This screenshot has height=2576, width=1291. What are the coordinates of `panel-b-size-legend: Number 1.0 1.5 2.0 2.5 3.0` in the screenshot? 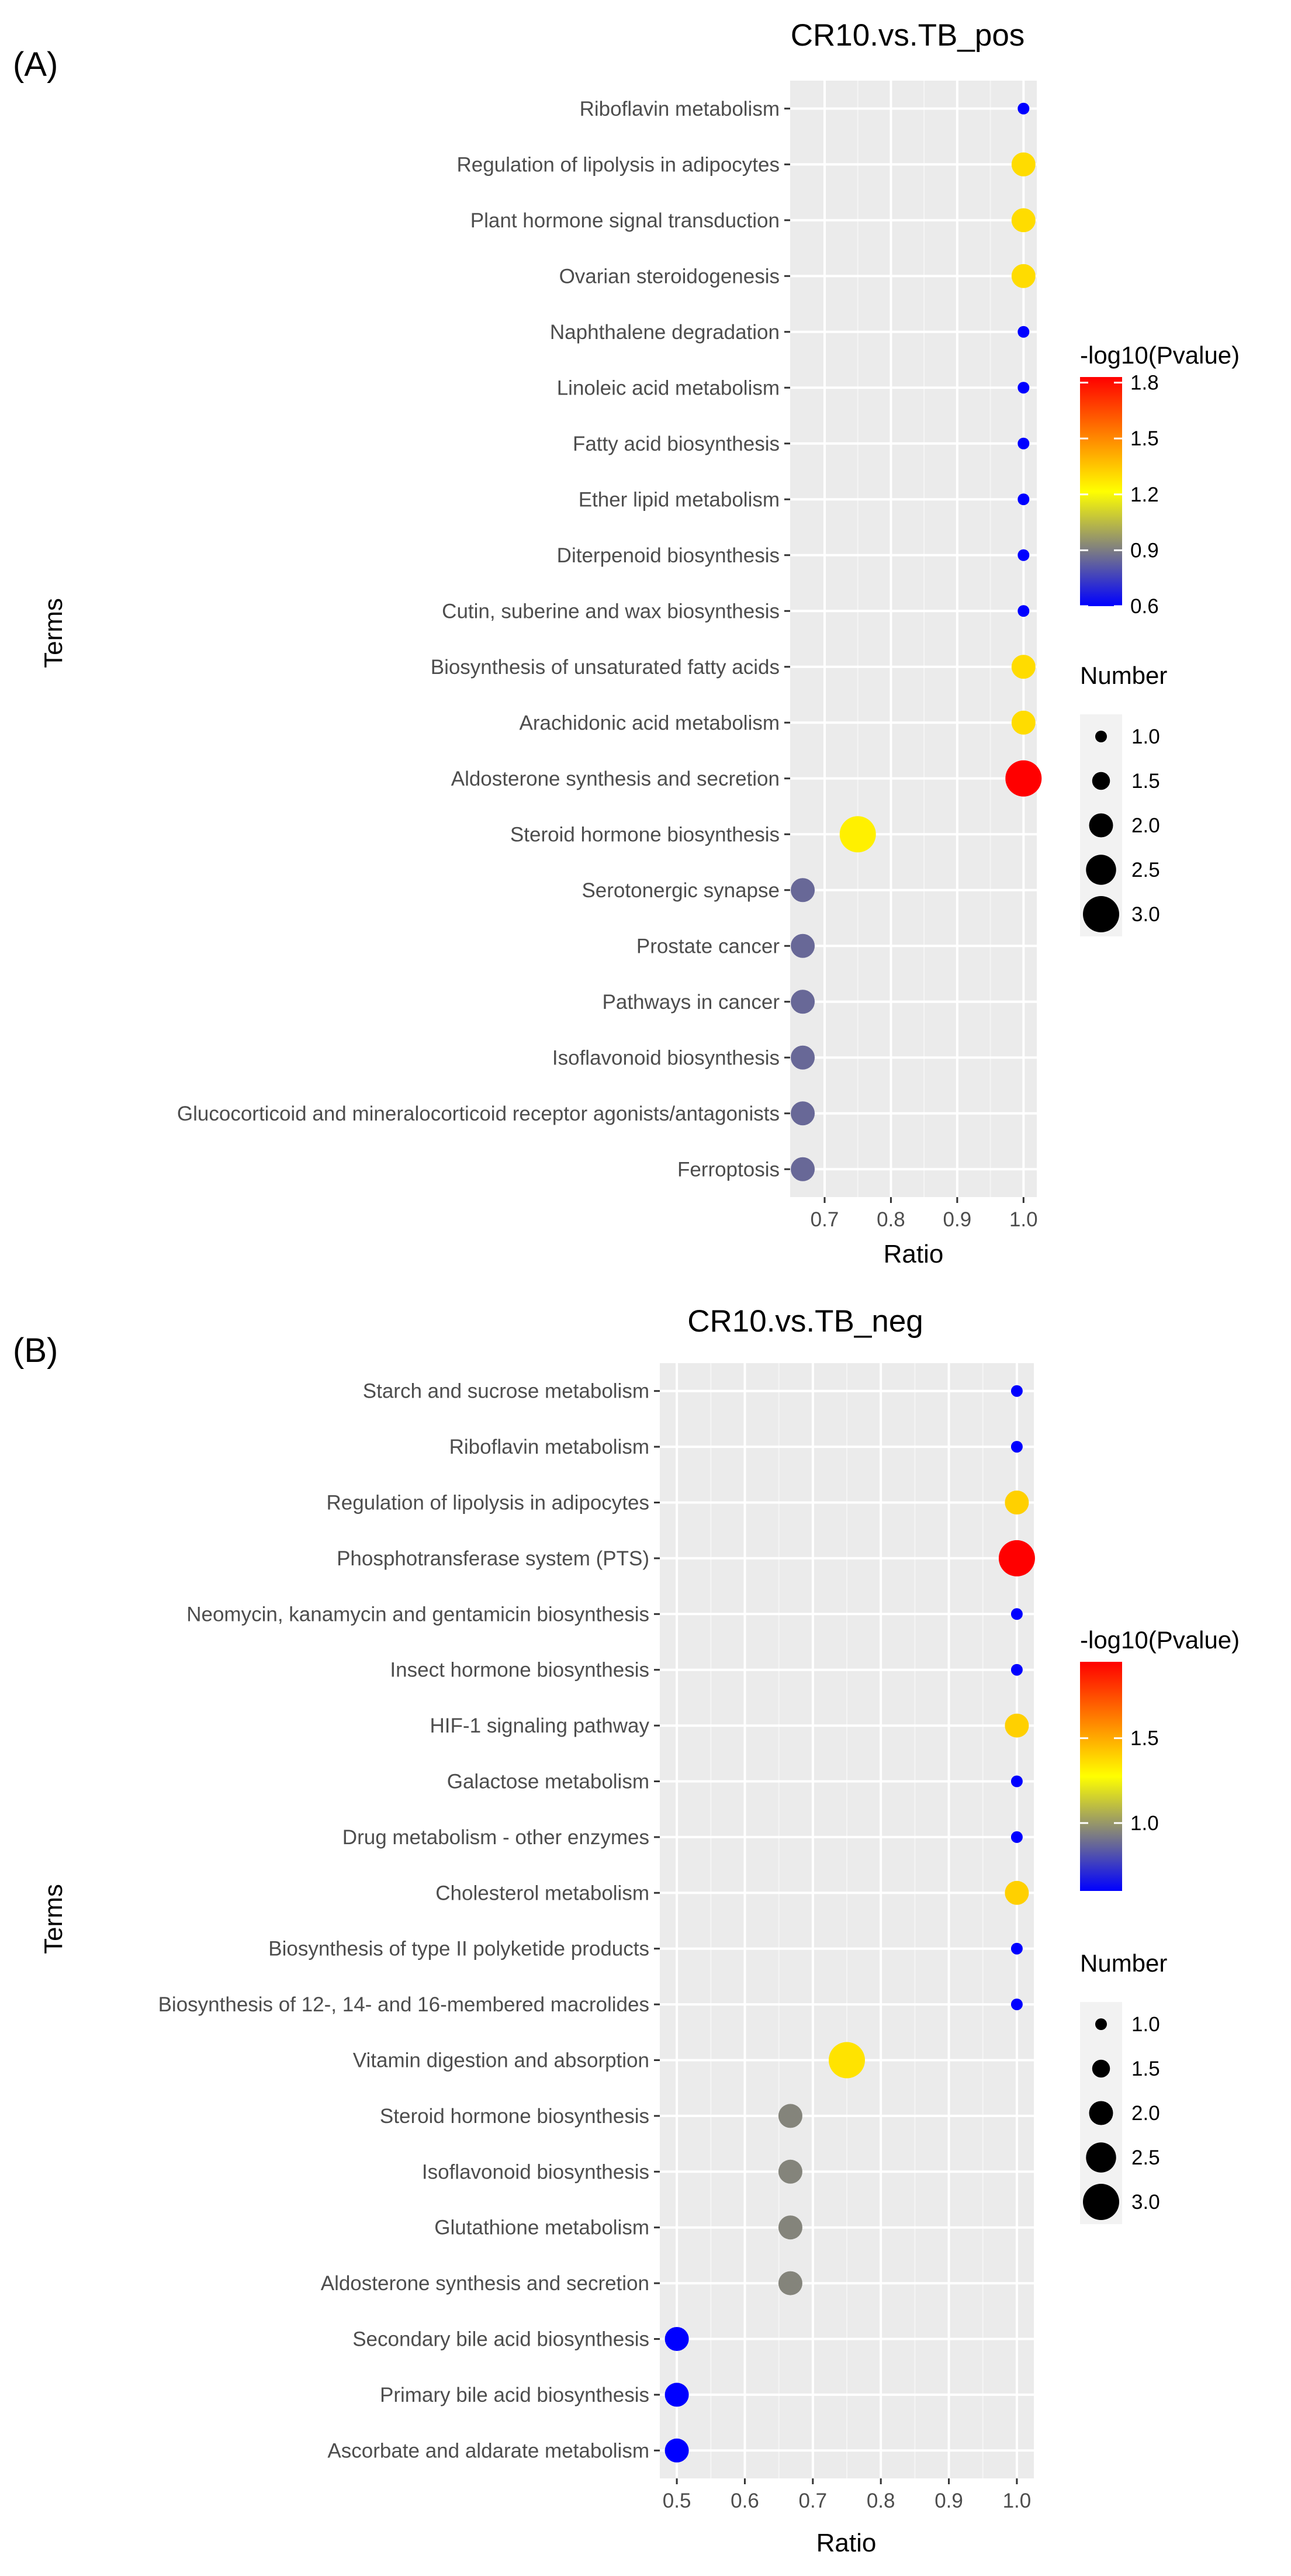 It's located at (1123, 2086).